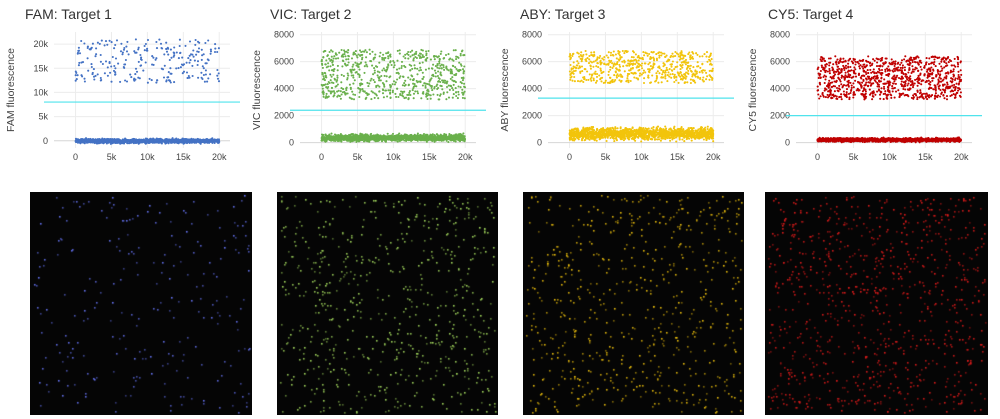  I want to click on y-tick-label: 5k, so click(43, 117).